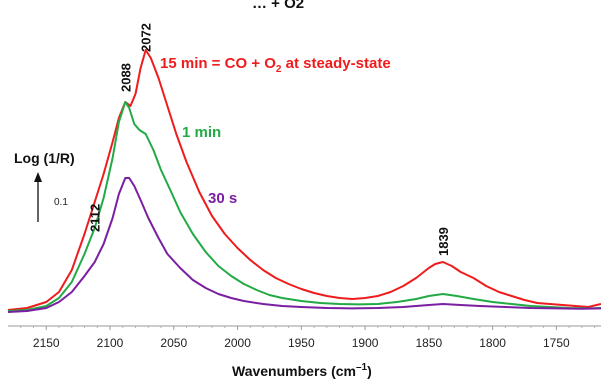 This screenshot has height=383, width=601. I want to click on tick-layer: 2150 2100 2050 2000 1950 1900 1850 1800 1750, so click(308, 338).